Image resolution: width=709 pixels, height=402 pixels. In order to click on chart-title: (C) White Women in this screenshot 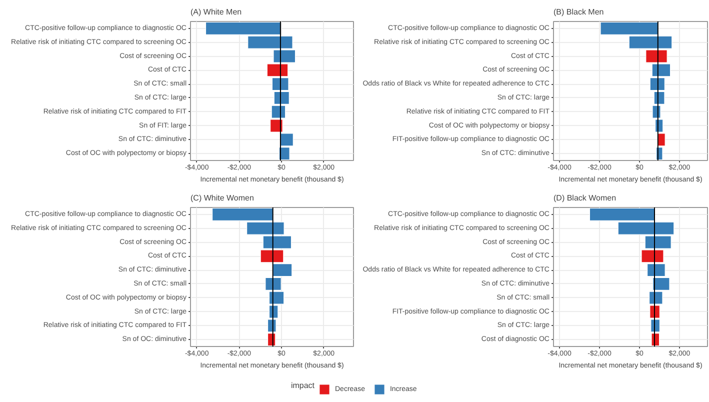, I will do `click(222, 198)`.